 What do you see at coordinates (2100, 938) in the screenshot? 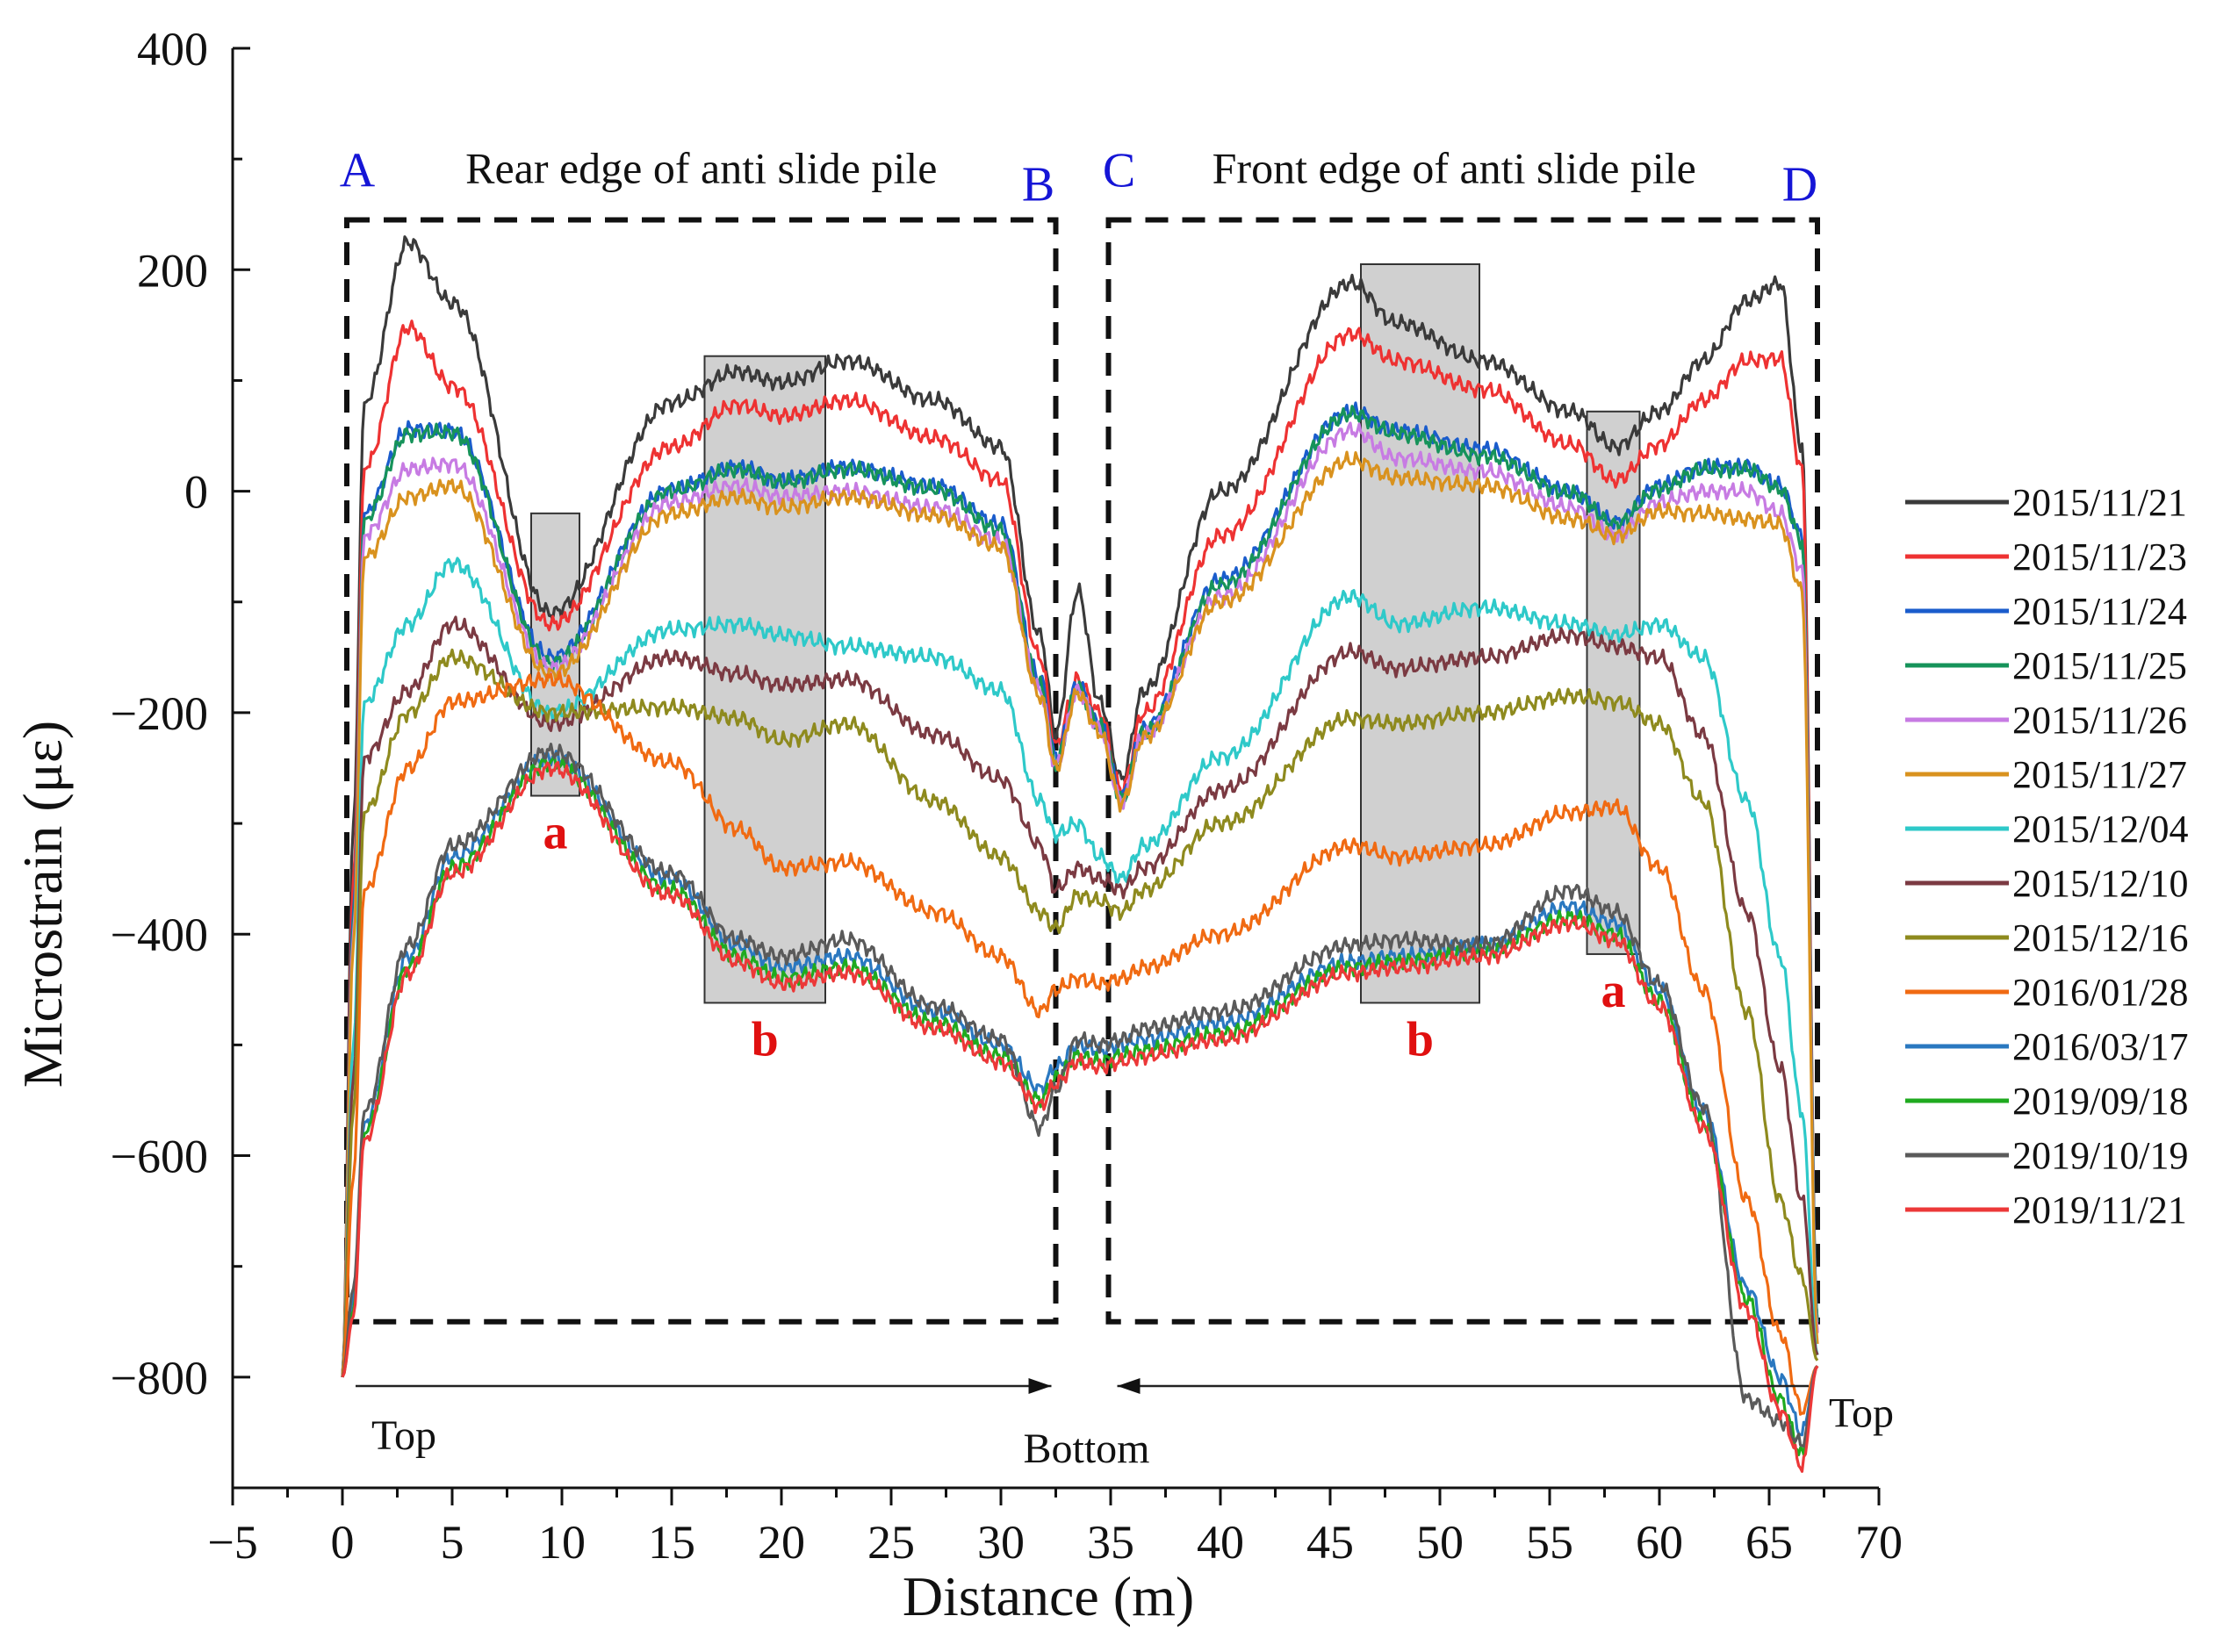
I see `legend-label: 2015/12/16` at bounding box center [2100, 938].